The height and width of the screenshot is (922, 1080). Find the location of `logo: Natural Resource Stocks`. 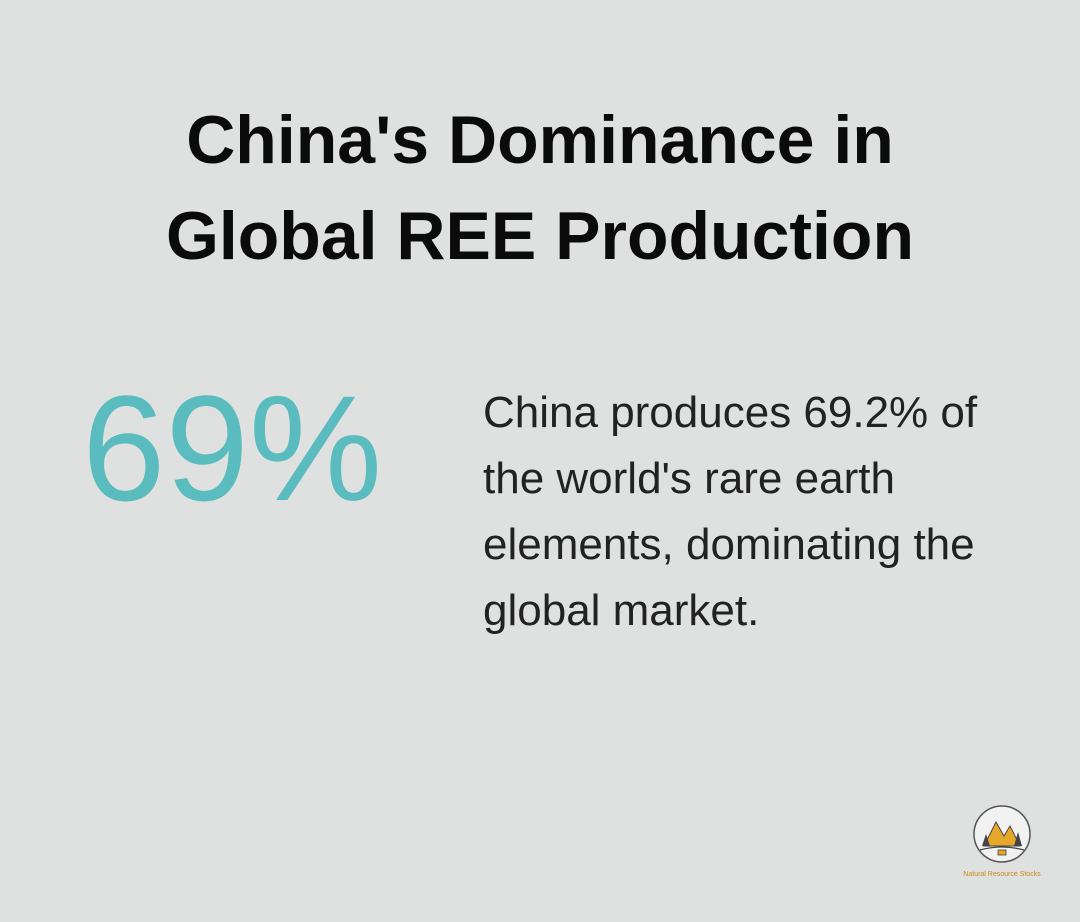

logo: Natural Resource Stocks is located at coordinates (1002, 841).